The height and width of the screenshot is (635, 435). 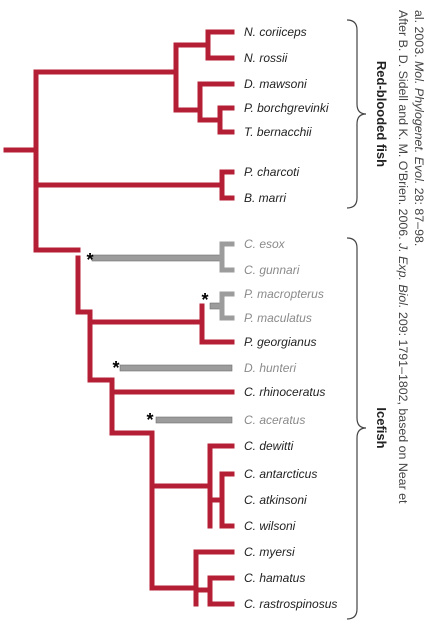 What do you see at coordinates (270, 526) in the screenshot?
I see `taxon-label-c-wilsoni: C. wilsoni` at bounding box center [270, 526].